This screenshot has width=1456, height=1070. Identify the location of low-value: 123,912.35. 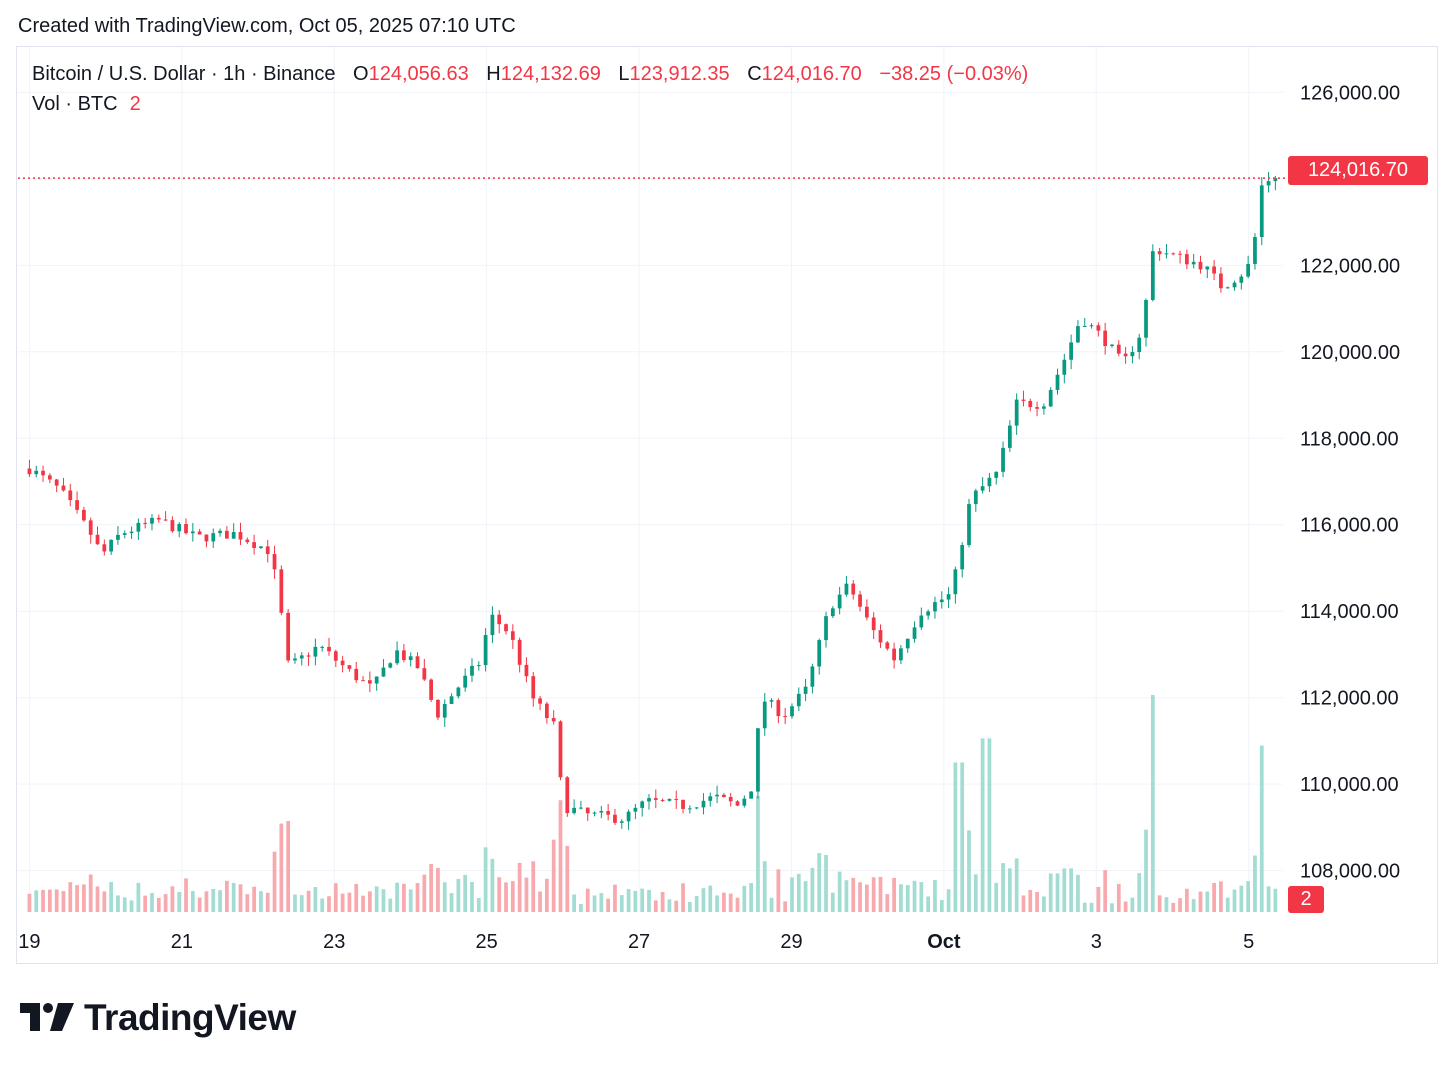
(679, 74).